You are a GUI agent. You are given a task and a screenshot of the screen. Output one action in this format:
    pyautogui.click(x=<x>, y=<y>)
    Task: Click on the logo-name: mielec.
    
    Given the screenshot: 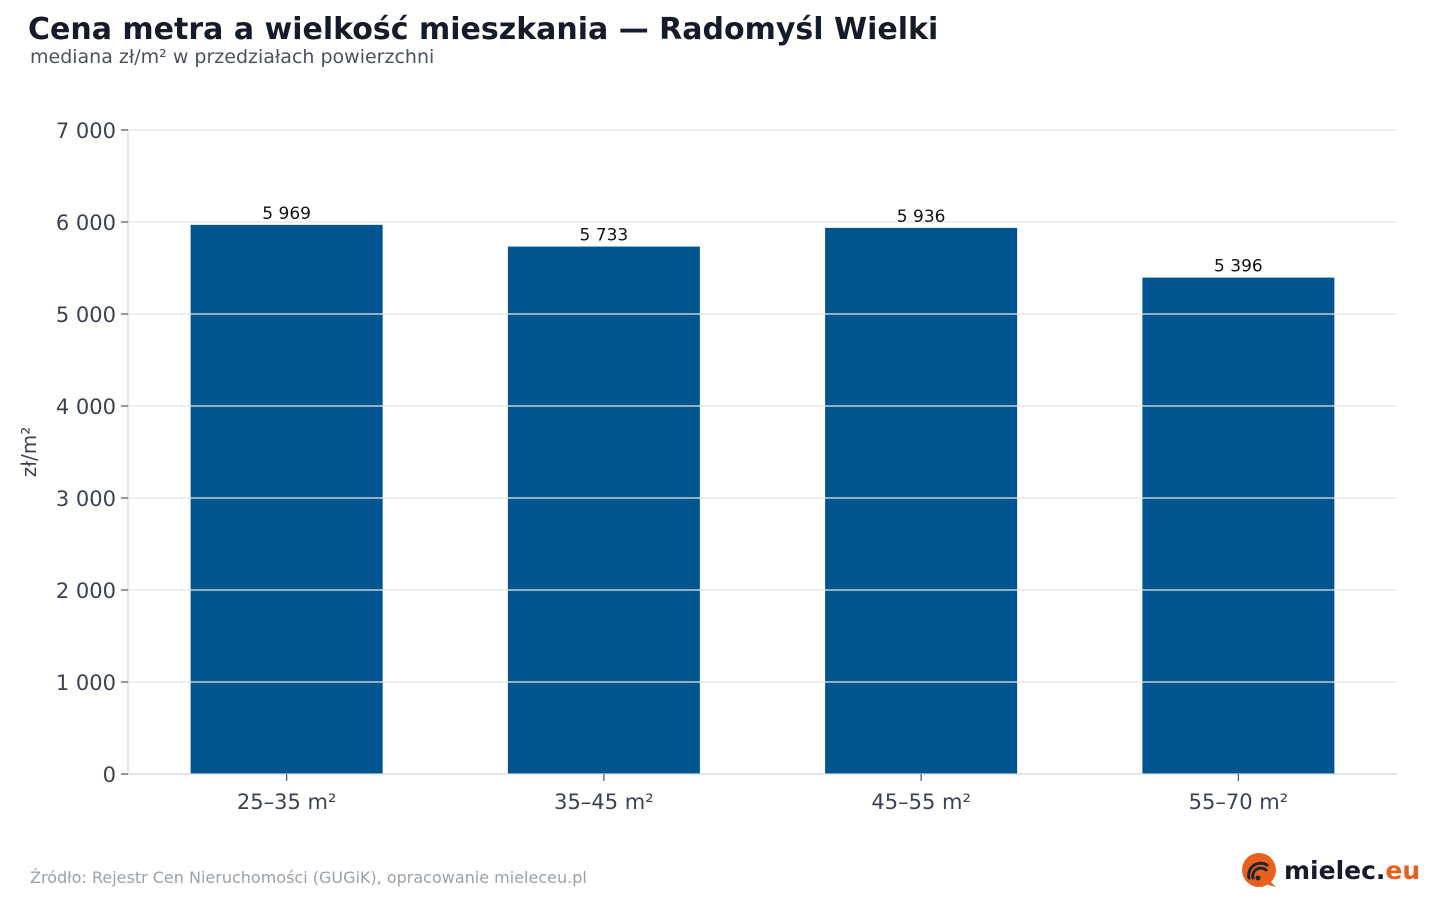 What is the action you would take?
    pyautogui.click(x=1335, y=870)
    